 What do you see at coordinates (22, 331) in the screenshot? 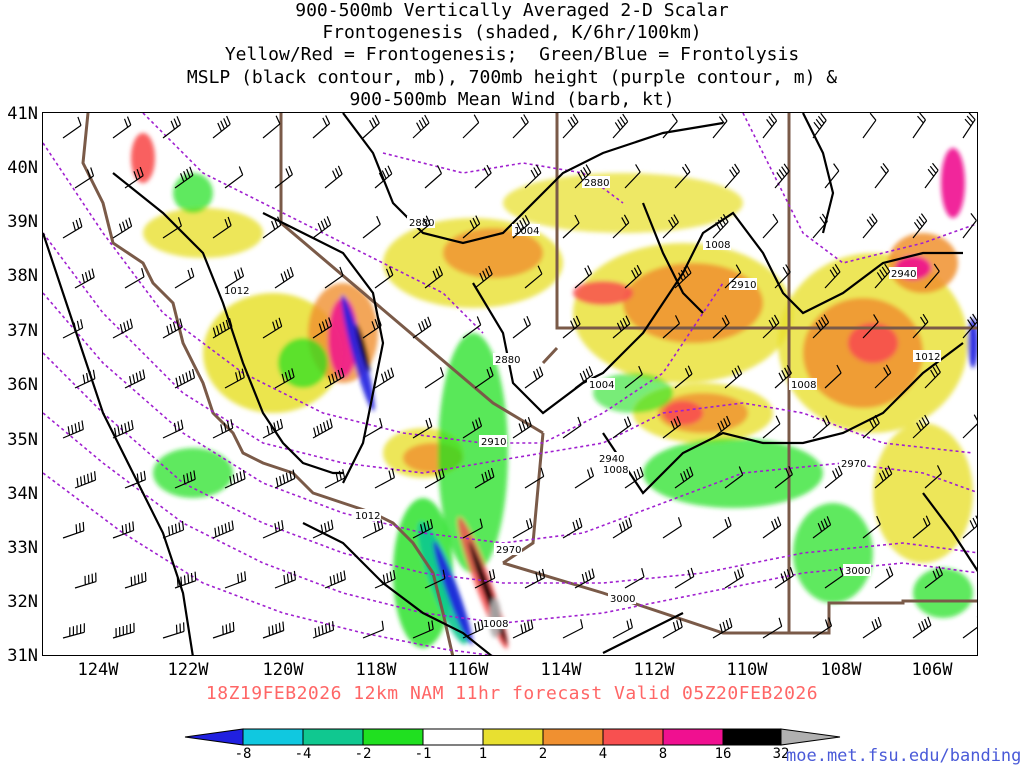
I see `lat-label: 37N` at bounding box center [22, 331].